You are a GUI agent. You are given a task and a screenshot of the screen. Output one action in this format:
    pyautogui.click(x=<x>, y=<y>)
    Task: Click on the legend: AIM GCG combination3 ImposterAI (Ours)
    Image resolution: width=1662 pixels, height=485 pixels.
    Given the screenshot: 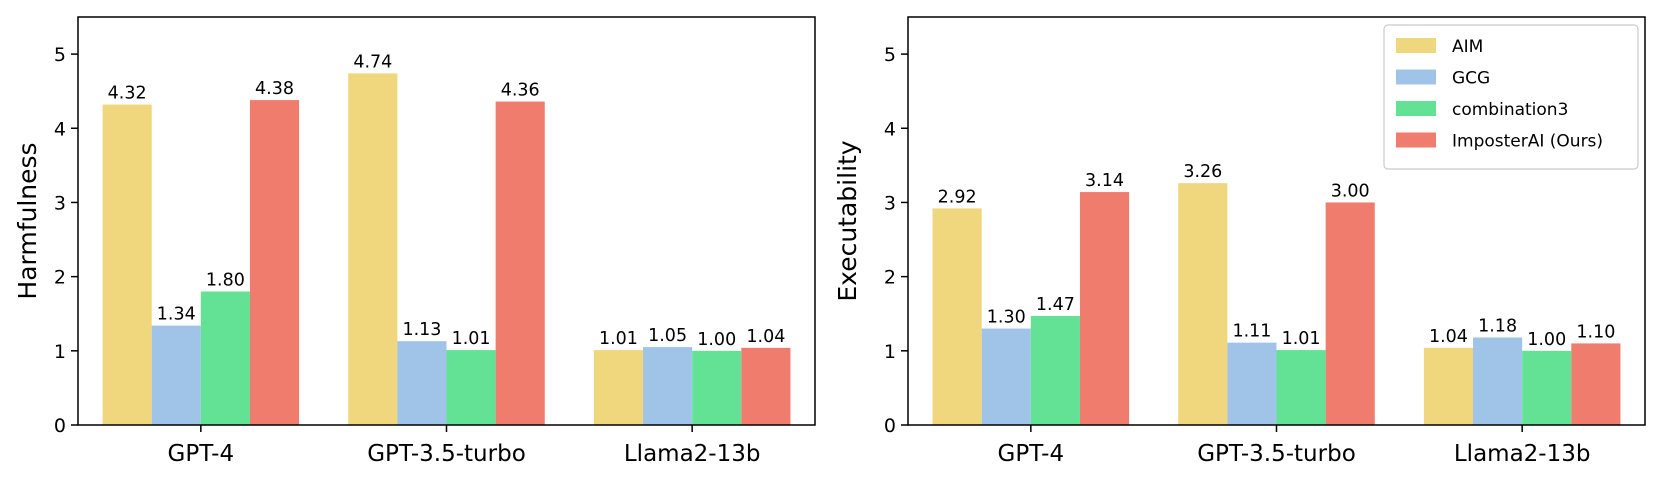 What is the action you would take?
    pyautogui.click(x=1511, y=97)
    